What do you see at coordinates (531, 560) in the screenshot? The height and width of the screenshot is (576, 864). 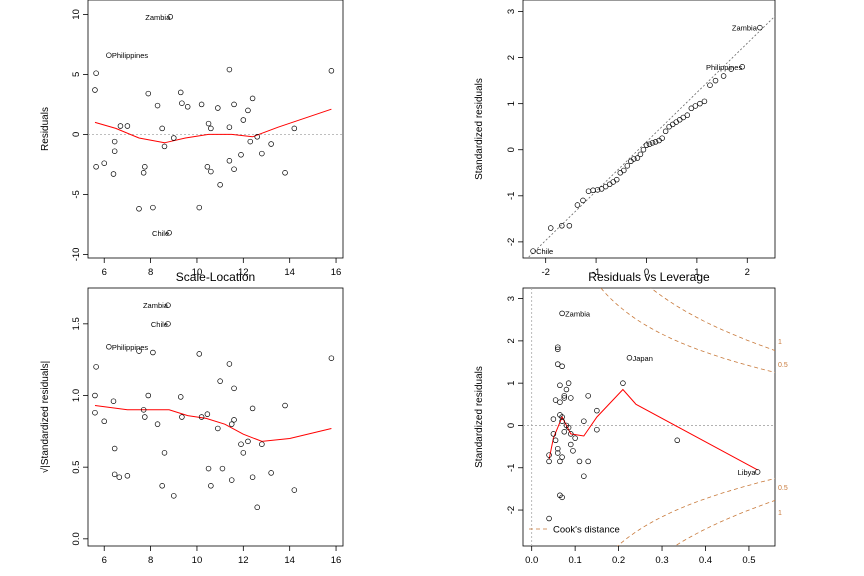 I see `x-tick-label: 0.0` at bounding box center [531, 560].